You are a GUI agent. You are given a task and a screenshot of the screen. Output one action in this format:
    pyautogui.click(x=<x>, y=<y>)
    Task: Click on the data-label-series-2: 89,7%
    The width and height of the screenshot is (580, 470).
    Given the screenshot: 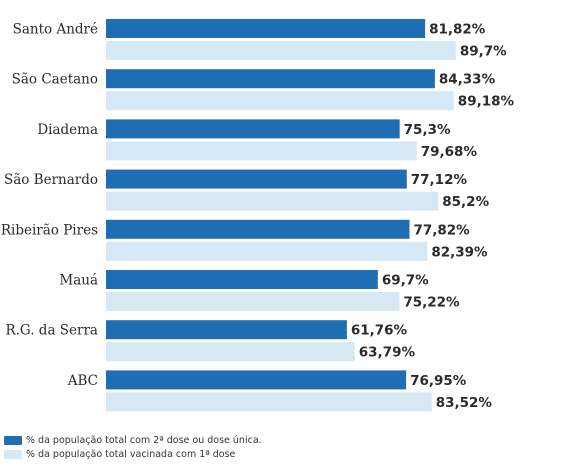 What is the action you would take?
    pyautogui.click(x=483, y=52)
    